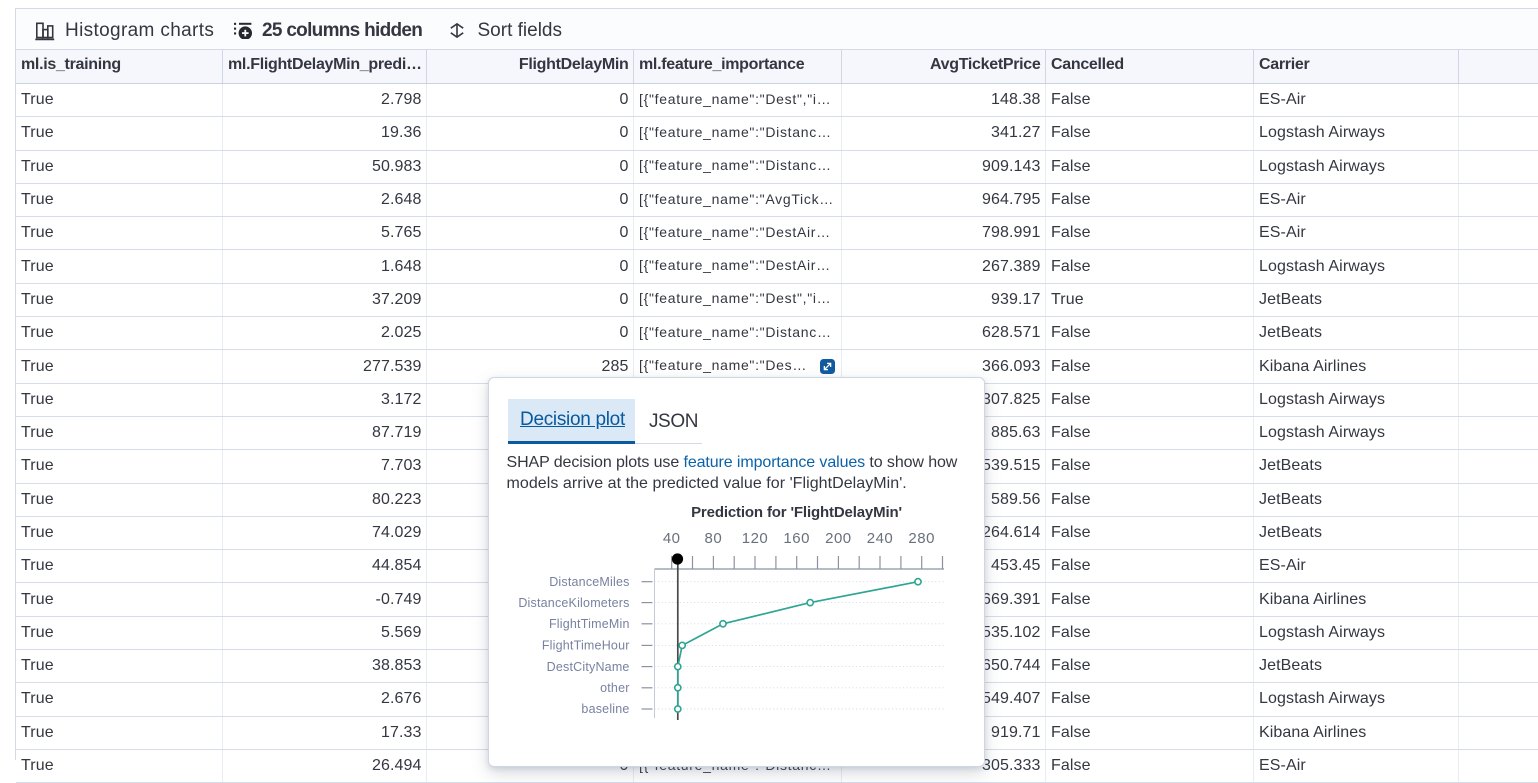  What do you see at coordinates (714, 538) in the screenshot?
I see `svg-text: 80` at bounding box center [714, 538].